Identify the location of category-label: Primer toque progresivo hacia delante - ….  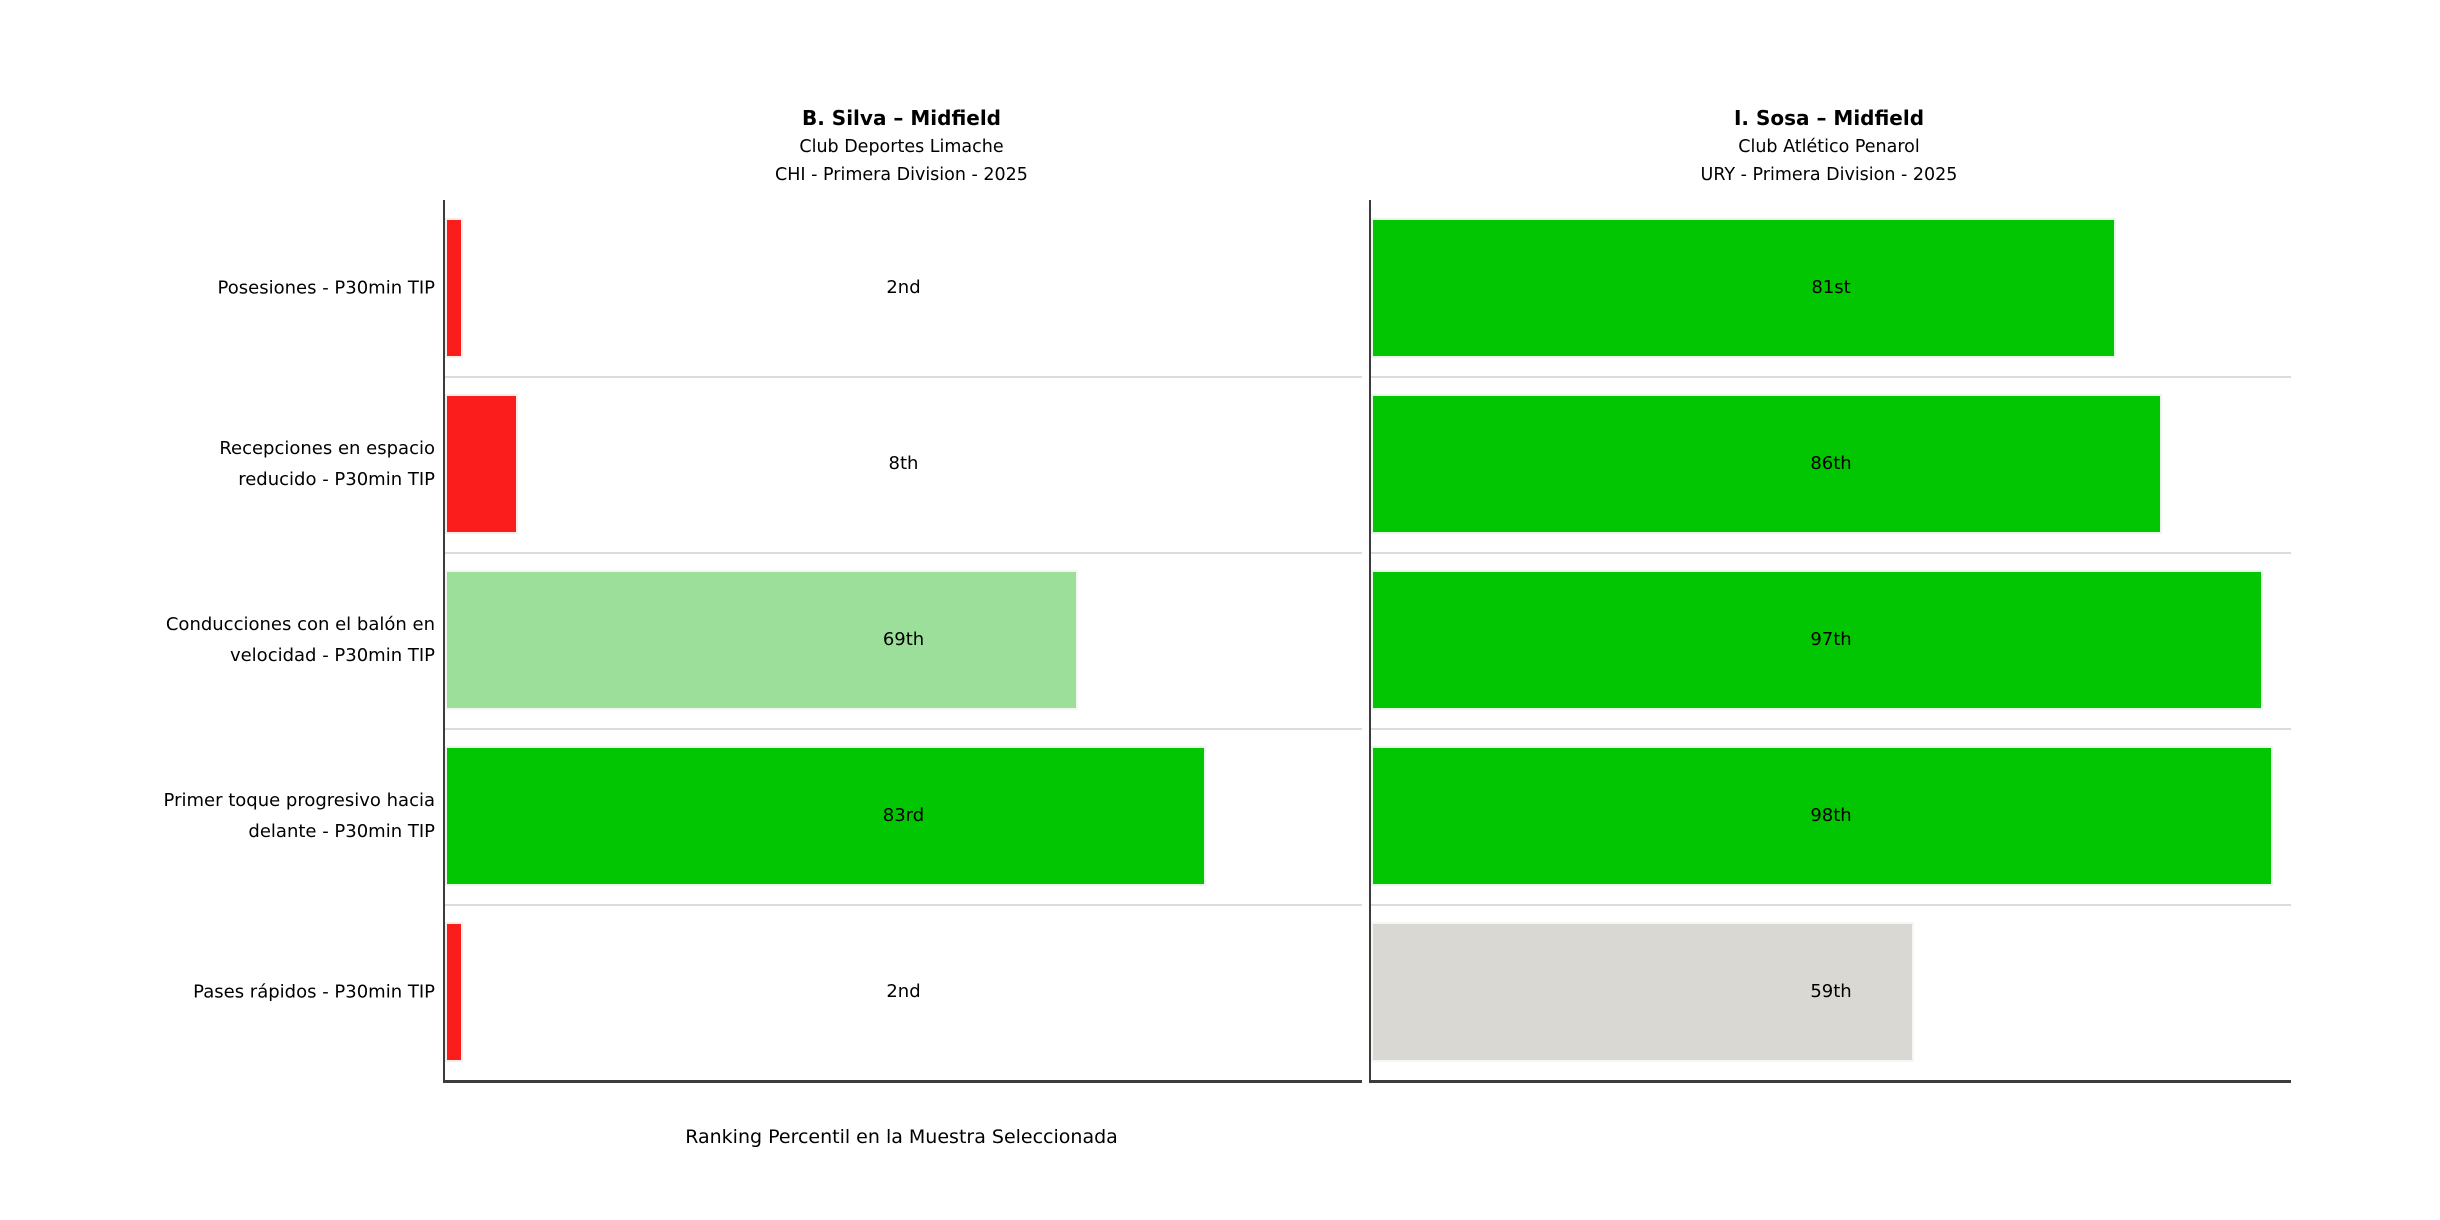
(299, 816).